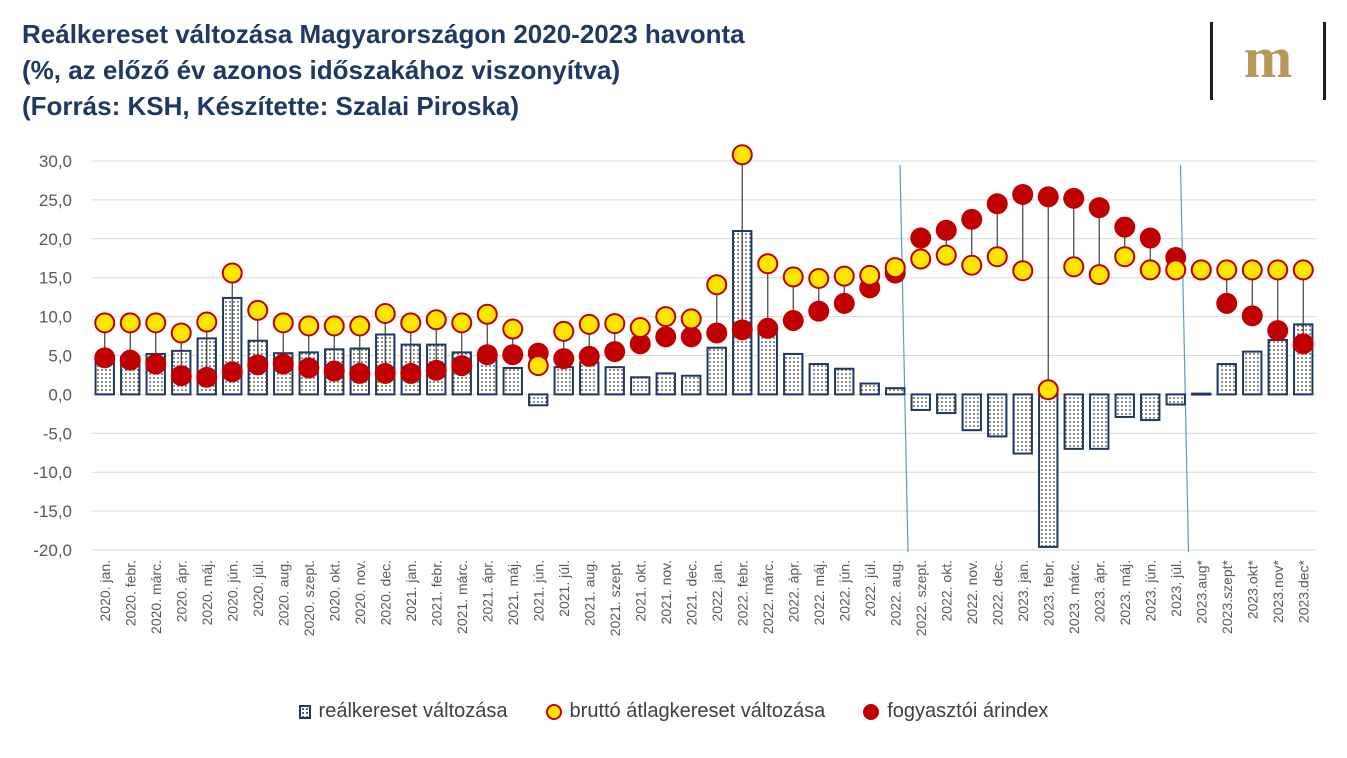 The width and height of the screenshot is (1347, 758). I want to click on legend-swatch-red, so click(871, 711).